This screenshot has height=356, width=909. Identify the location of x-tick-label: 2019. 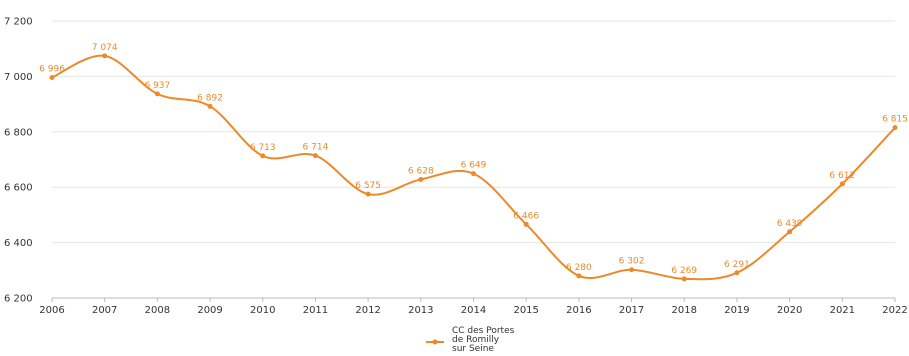
(736, 310).